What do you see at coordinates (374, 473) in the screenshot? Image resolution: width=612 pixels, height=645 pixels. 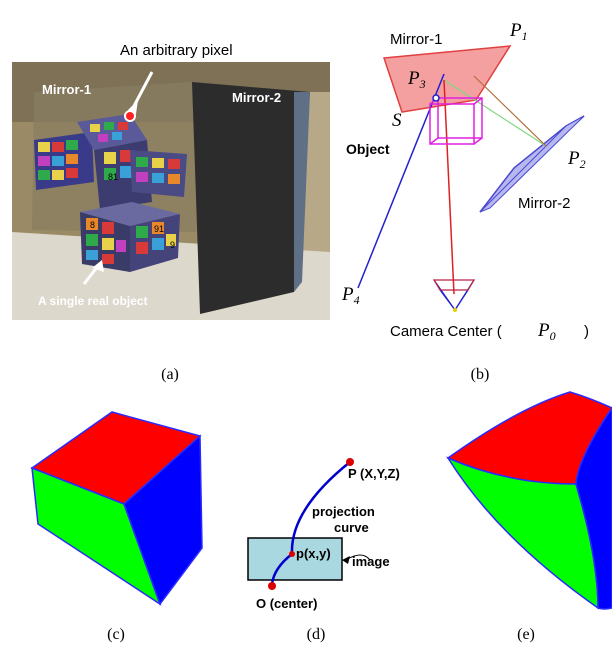 I see `label-point-P: P (X,Y,Z)` at bounding box center [374, 473].